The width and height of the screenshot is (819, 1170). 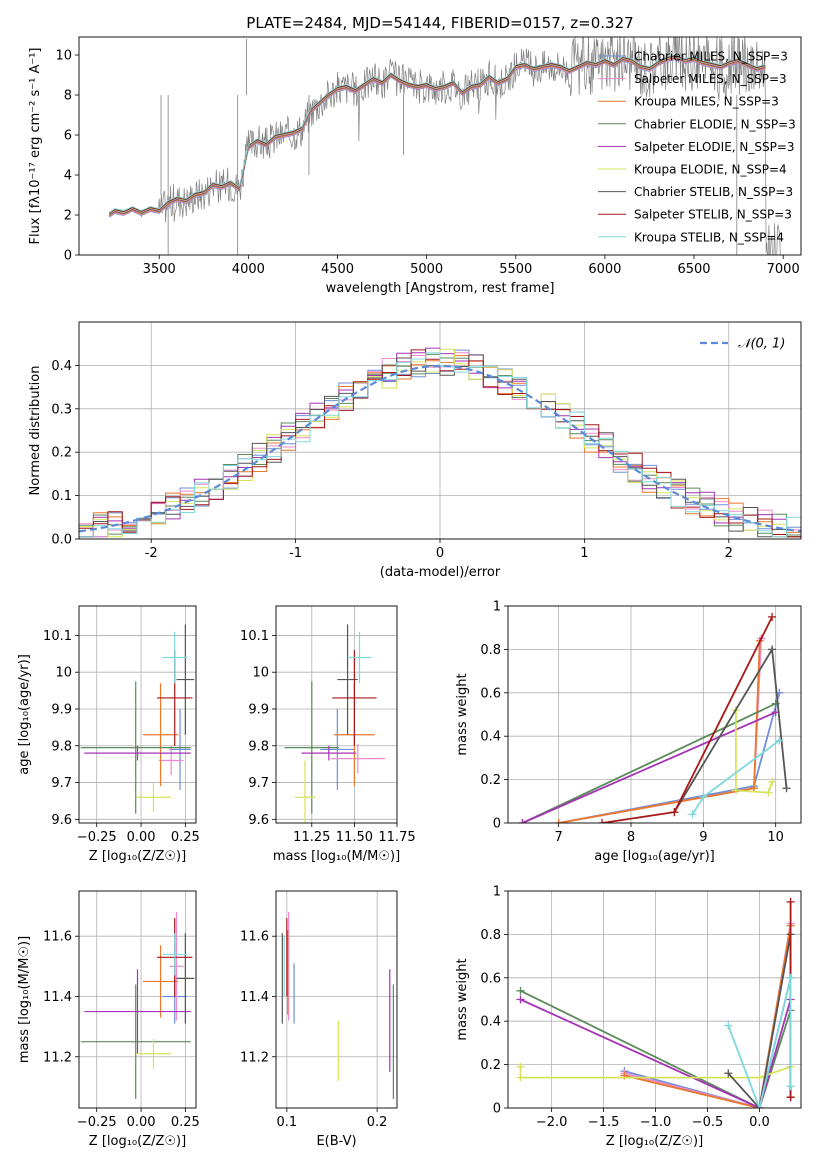 I want to click on x-tick-label: 0.1, so click(x=286, y=1122).